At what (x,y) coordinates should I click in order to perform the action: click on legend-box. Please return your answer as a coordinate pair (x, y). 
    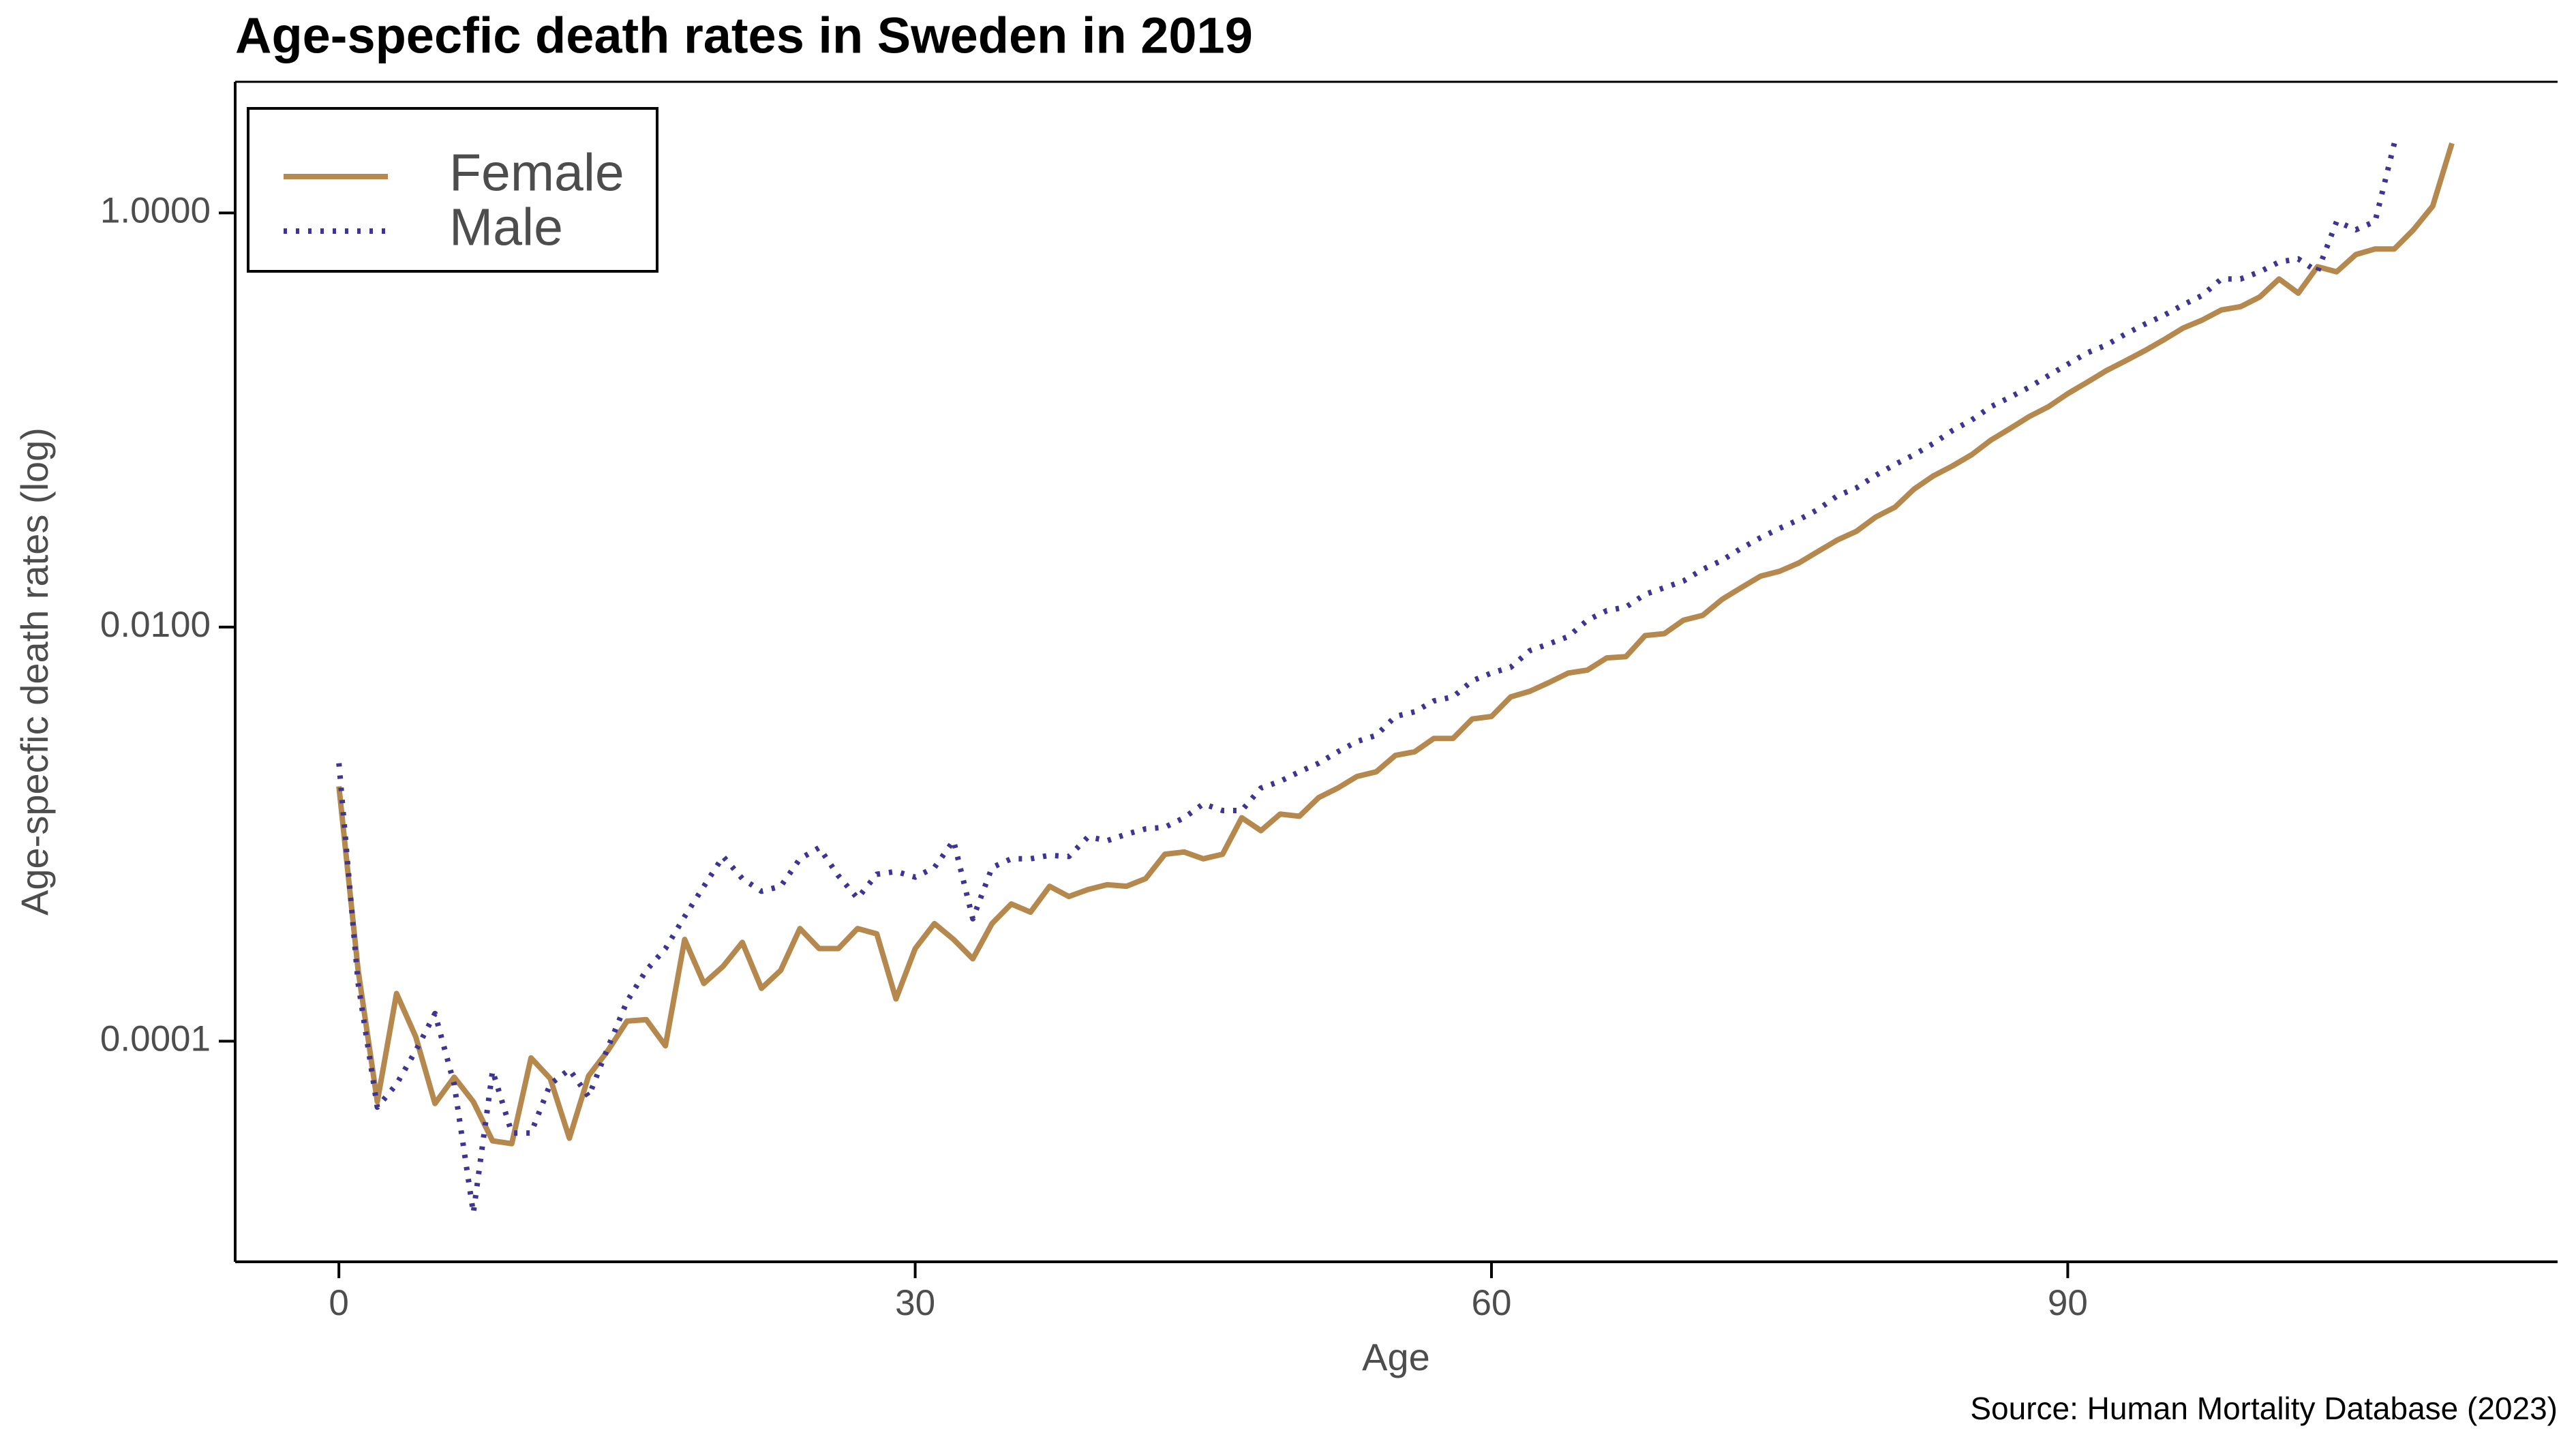
    Looking at the image, I should click on (452, 190).